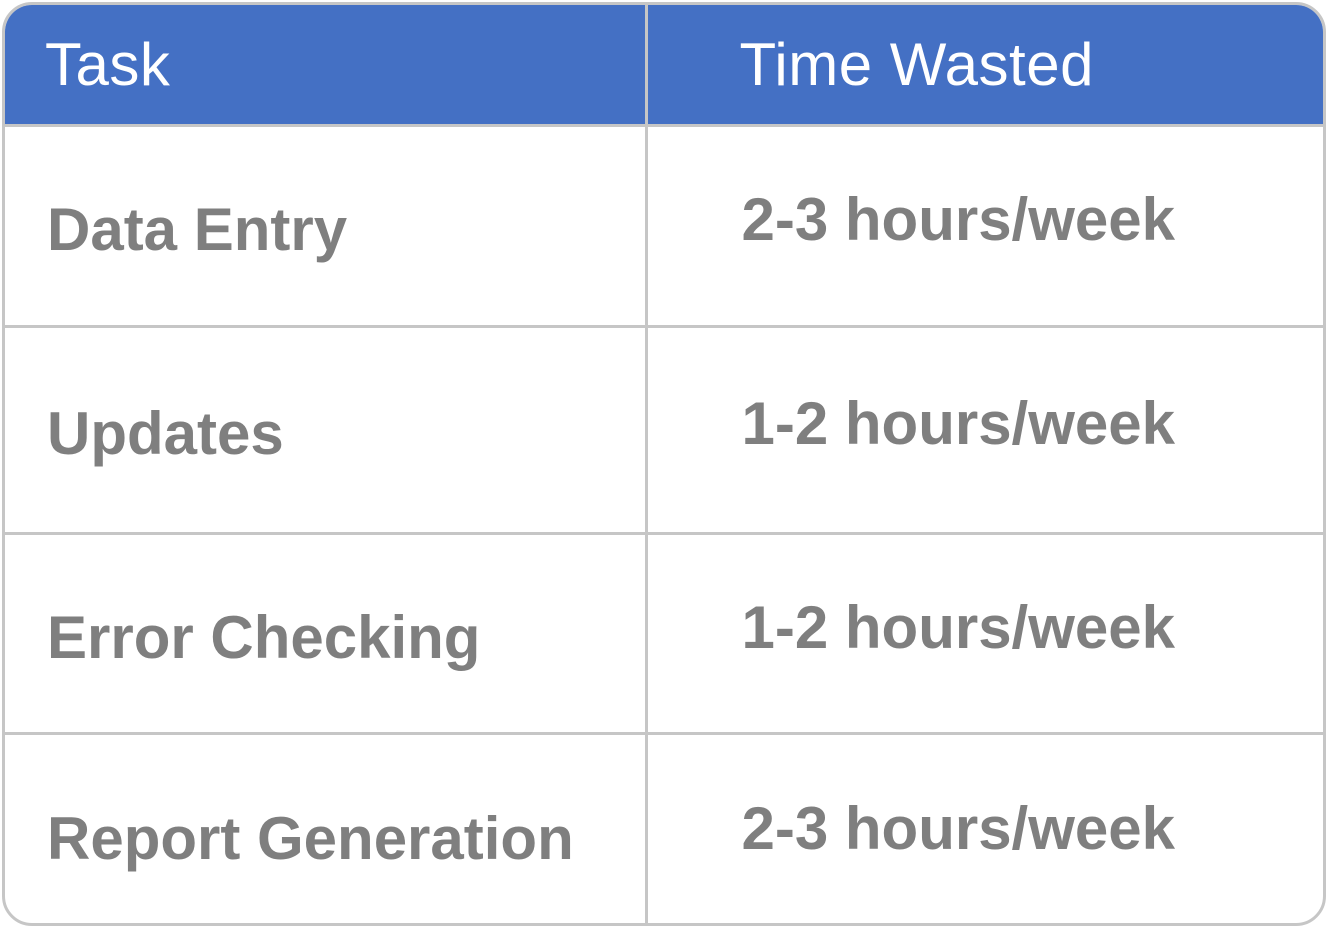  What do you see at coordinates (326, 428) in the screenshot?
I see `task-cell: Updates` at bounding box center [326, 428].